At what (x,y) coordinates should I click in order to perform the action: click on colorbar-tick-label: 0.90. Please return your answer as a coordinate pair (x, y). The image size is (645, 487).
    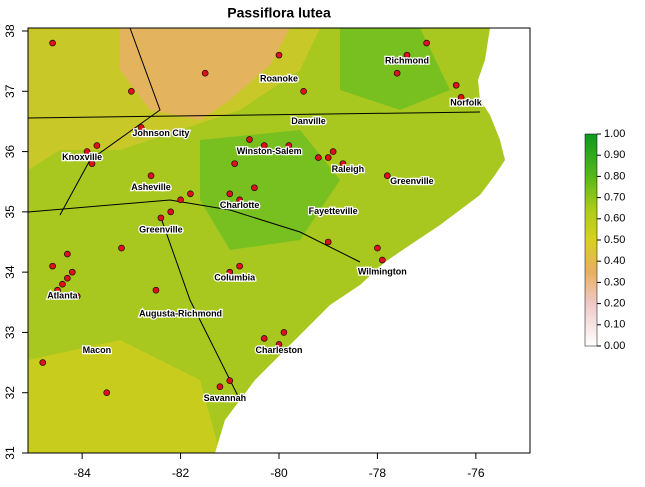
    Looking at the image, I should click on (614, 155).